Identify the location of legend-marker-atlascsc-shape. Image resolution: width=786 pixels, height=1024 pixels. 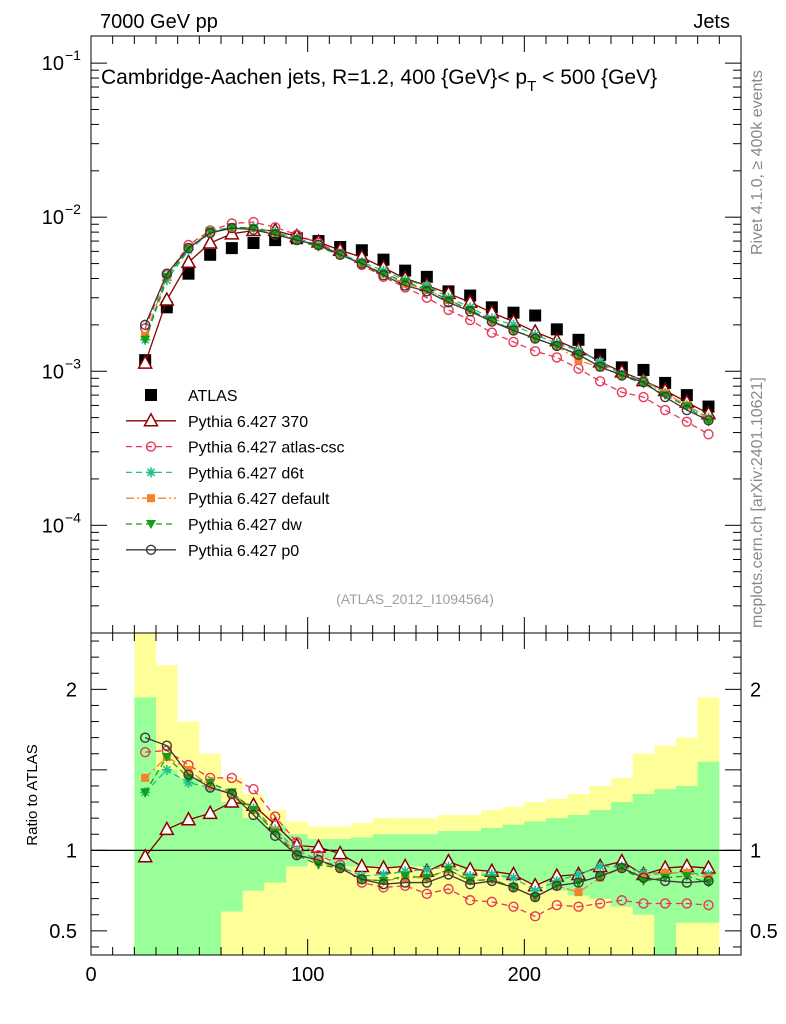
(151, 446).